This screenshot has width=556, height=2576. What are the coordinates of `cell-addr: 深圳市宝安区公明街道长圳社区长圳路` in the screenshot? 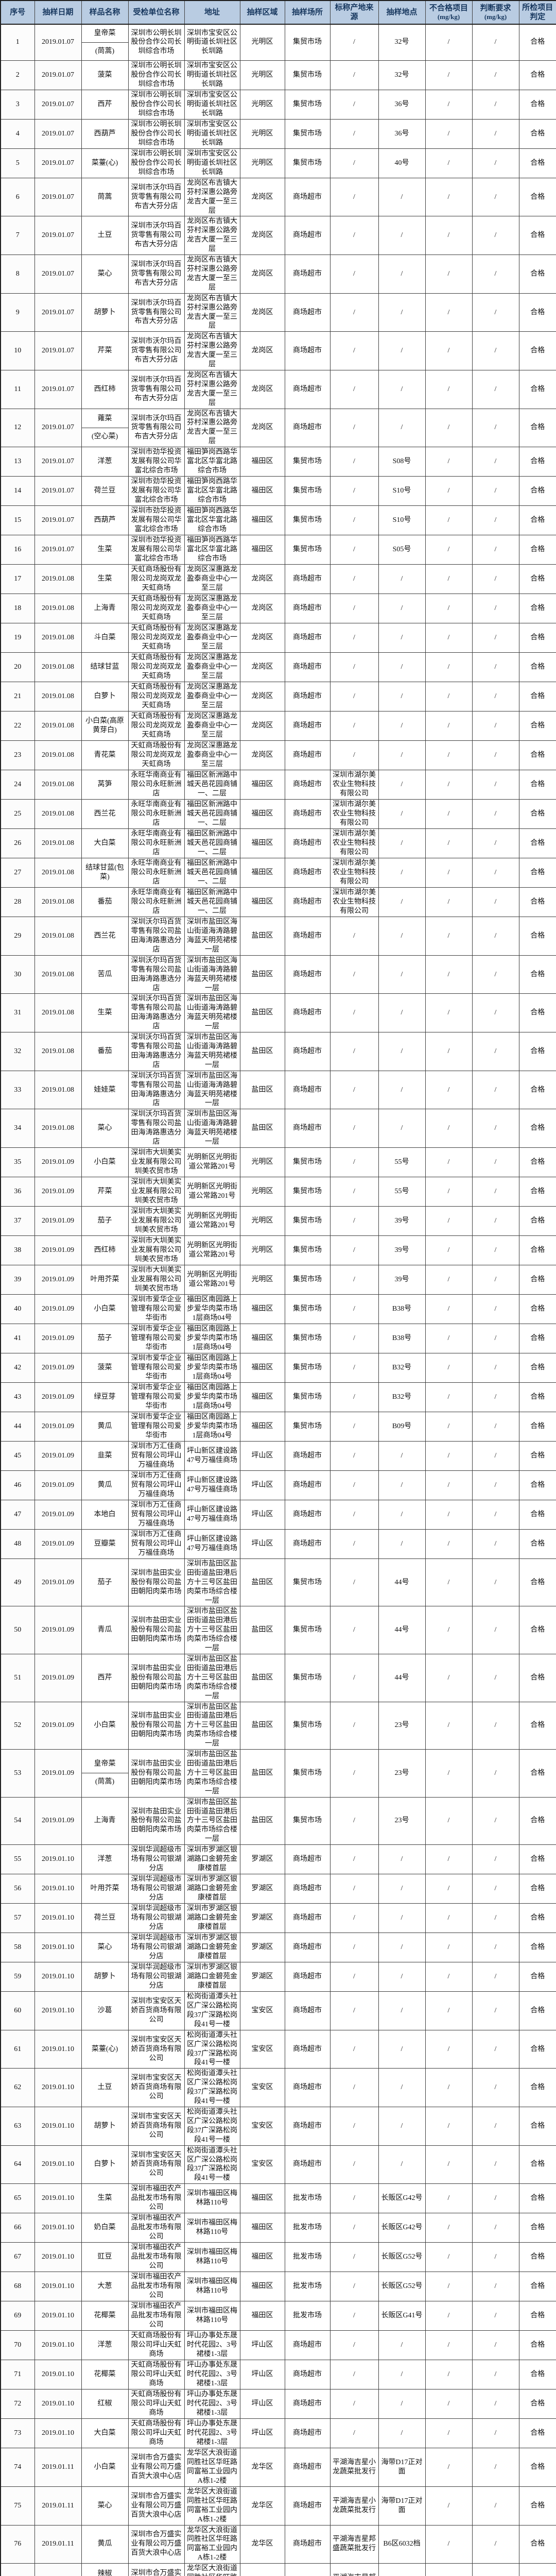 It's located at (212, 163).